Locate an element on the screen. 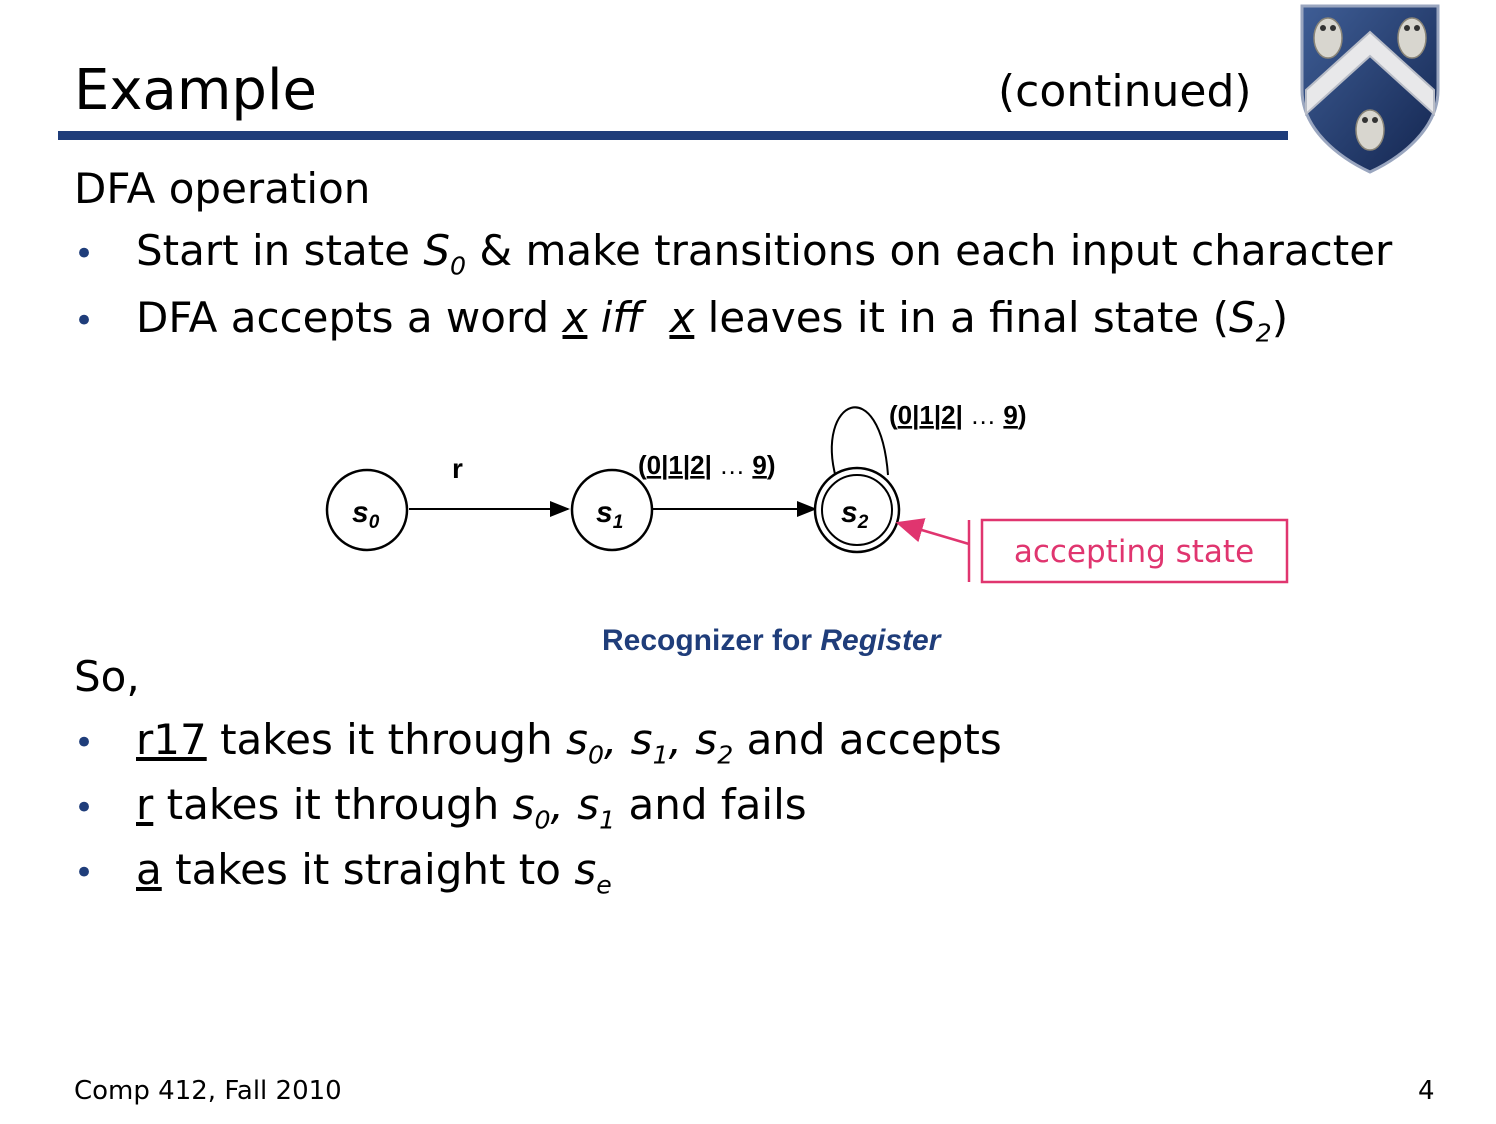 This screenshot has height=1124, width=1496. page-subtitle: (continued) is located at coordinates (1125, 91).